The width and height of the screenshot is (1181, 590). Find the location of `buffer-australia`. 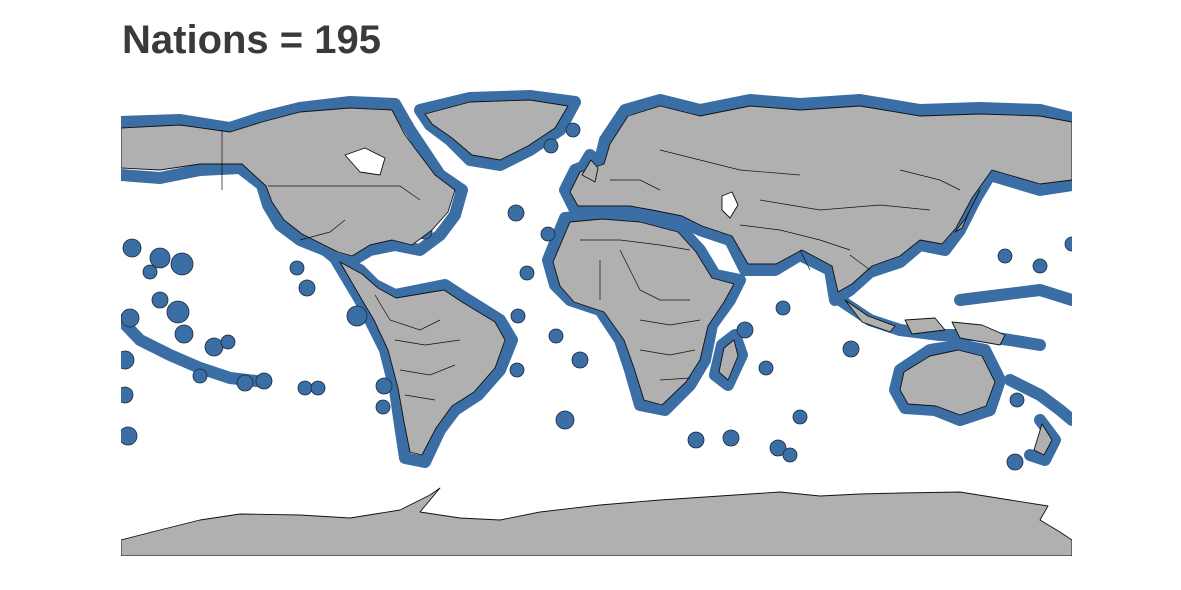

buffer-australia is located at coordinates (947, 382).